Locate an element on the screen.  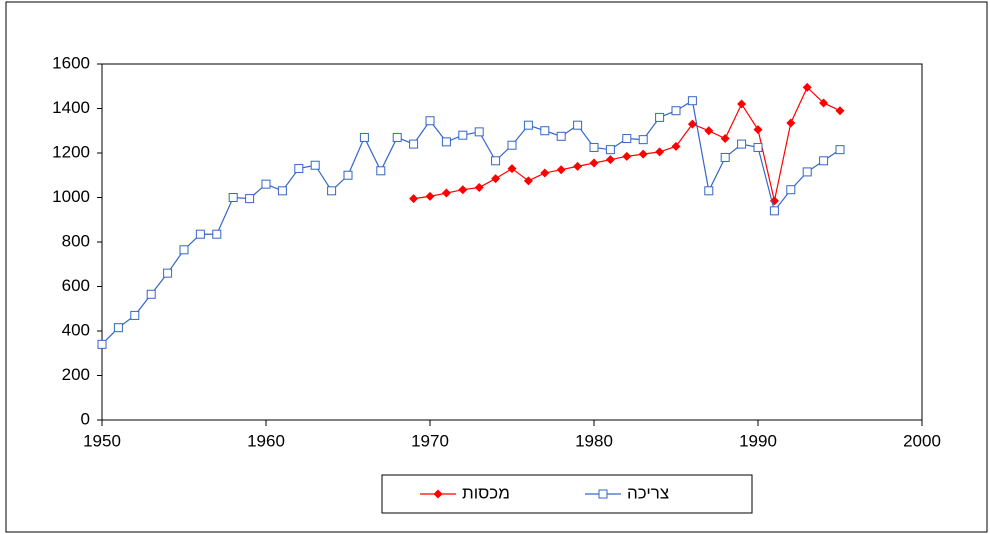
y-tick-label: 1200 is located at coordinates (71, 151).